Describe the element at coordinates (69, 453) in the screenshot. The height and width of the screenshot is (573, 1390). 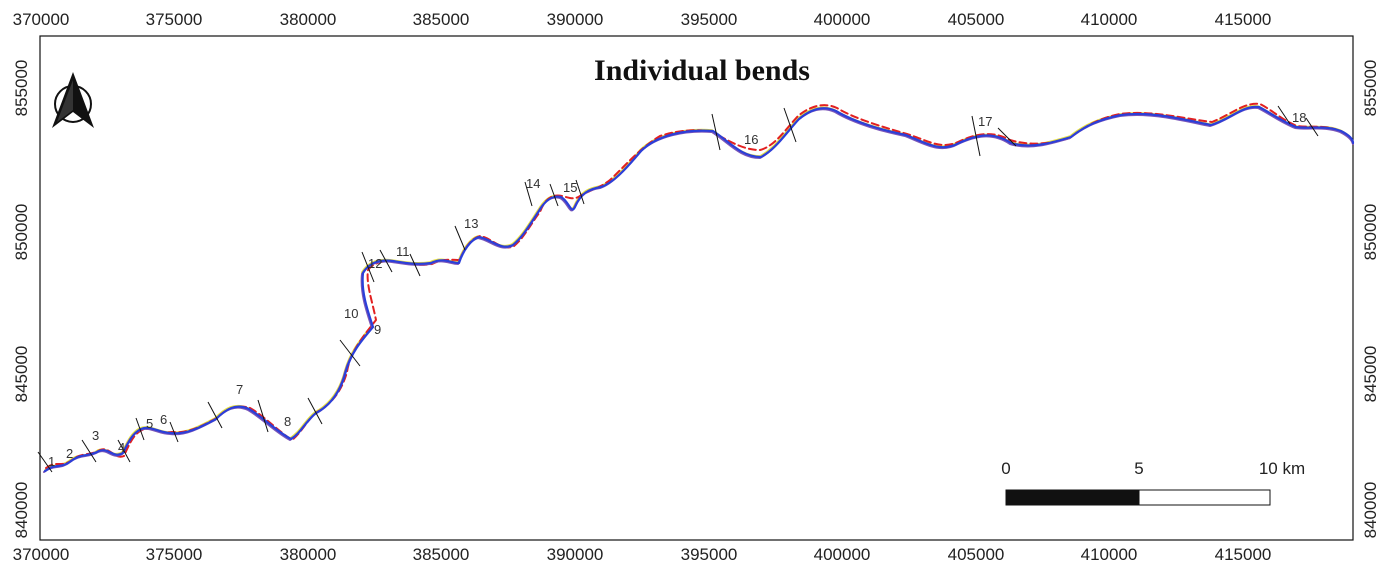
I see `bend-label: 2` at that location.